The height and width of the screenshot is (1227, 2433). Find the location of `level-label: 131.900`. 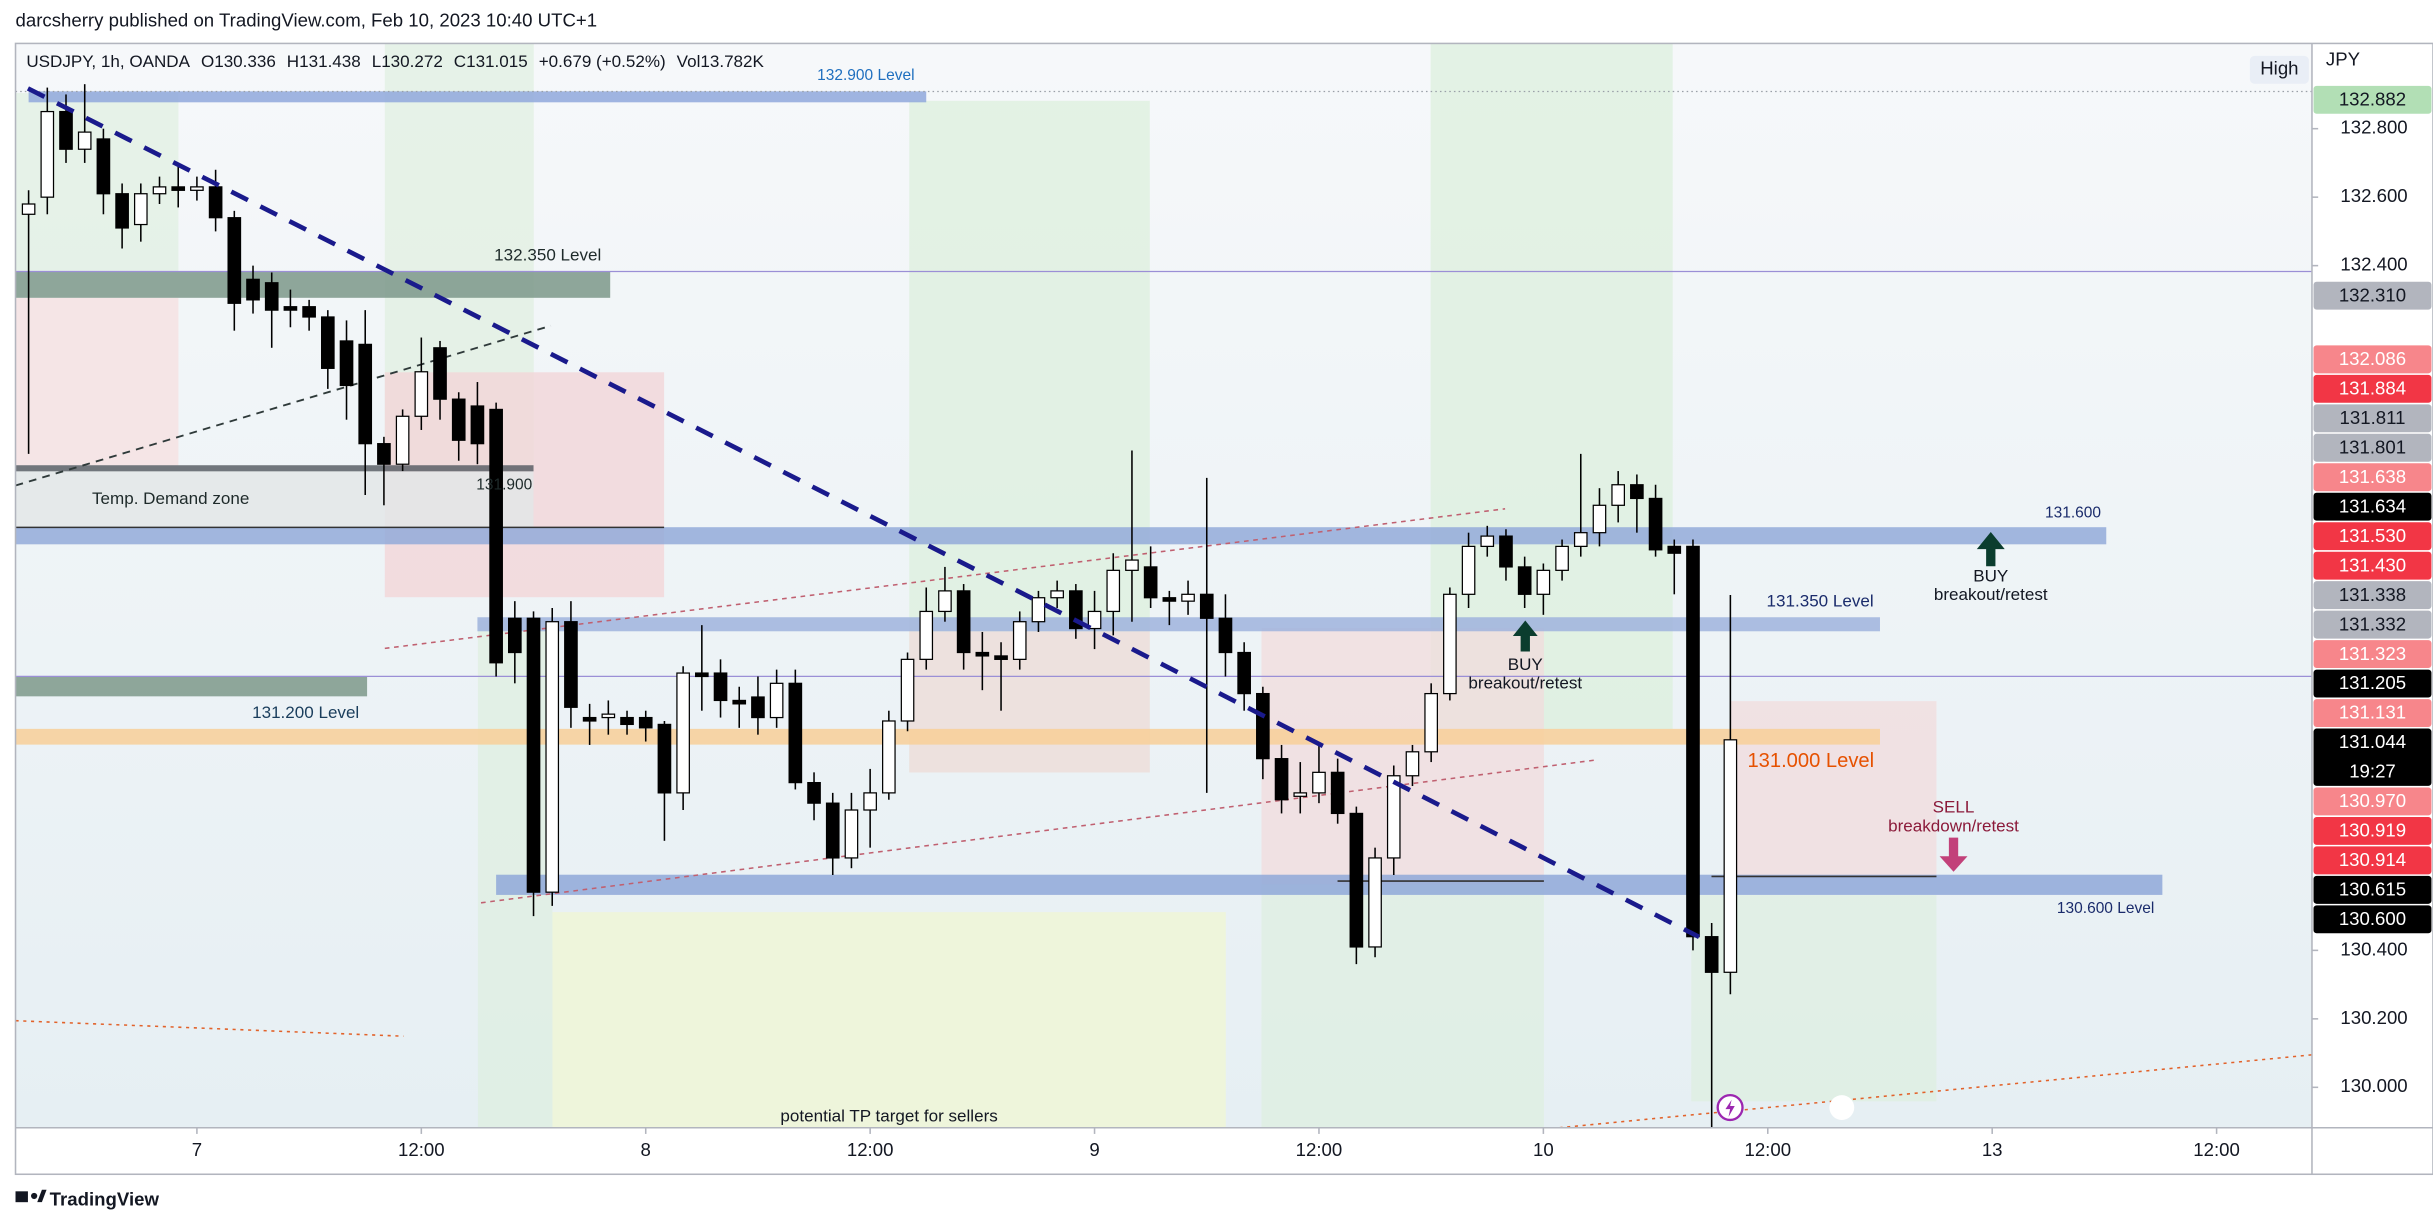

level-label: 131.900 is located at coordinates (504, 485).